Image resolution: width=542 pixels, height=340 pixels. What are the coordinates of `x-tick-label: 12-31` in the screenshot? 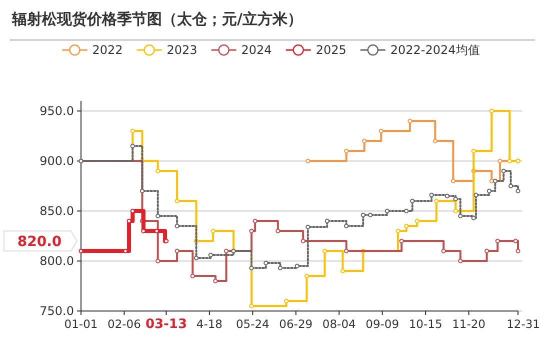 It's located at (523, 324).